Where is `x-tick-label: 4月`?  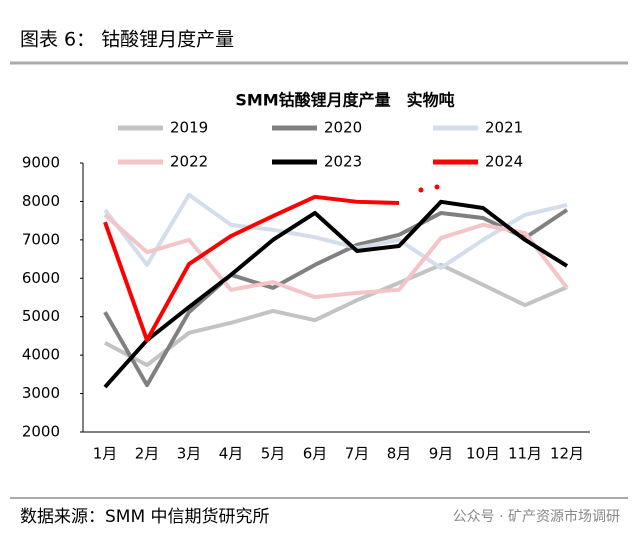 x-tick-label: 4月 is located at coordinates (231, 454).